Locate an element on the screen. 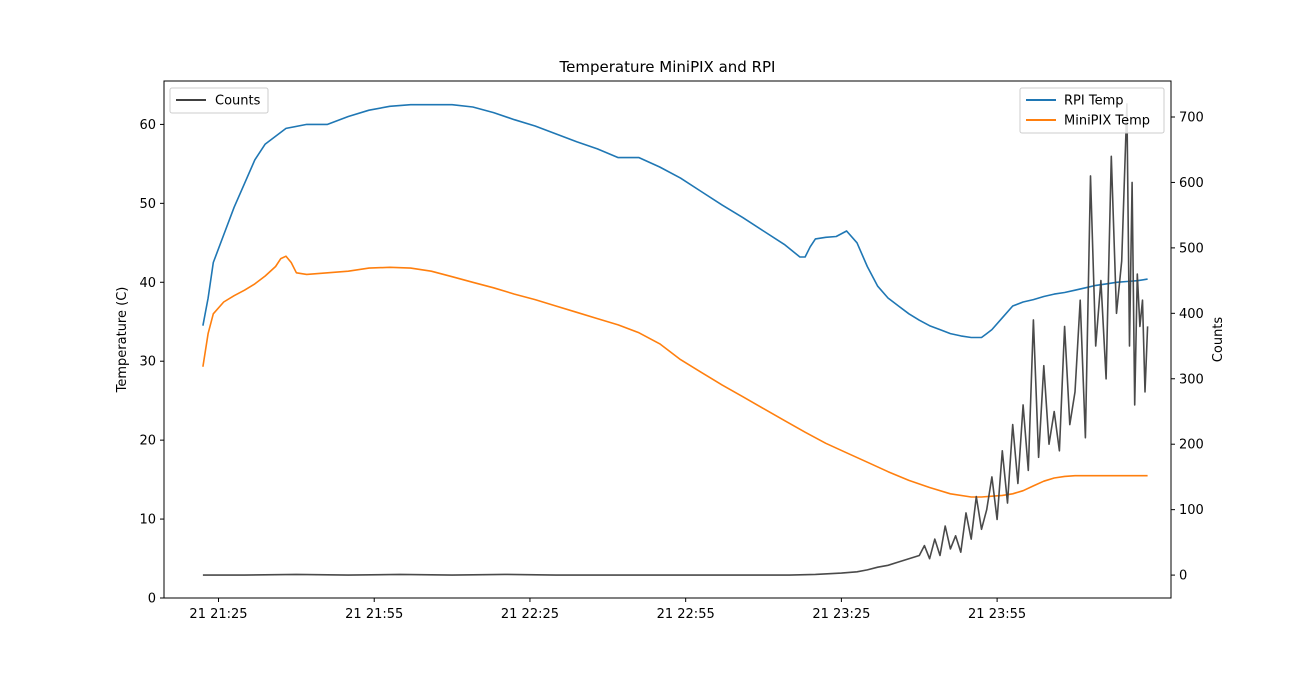 This screenshot has width=1301, height=676. x-tick-label: 21 22:25 is located at coordinates (530, 614).